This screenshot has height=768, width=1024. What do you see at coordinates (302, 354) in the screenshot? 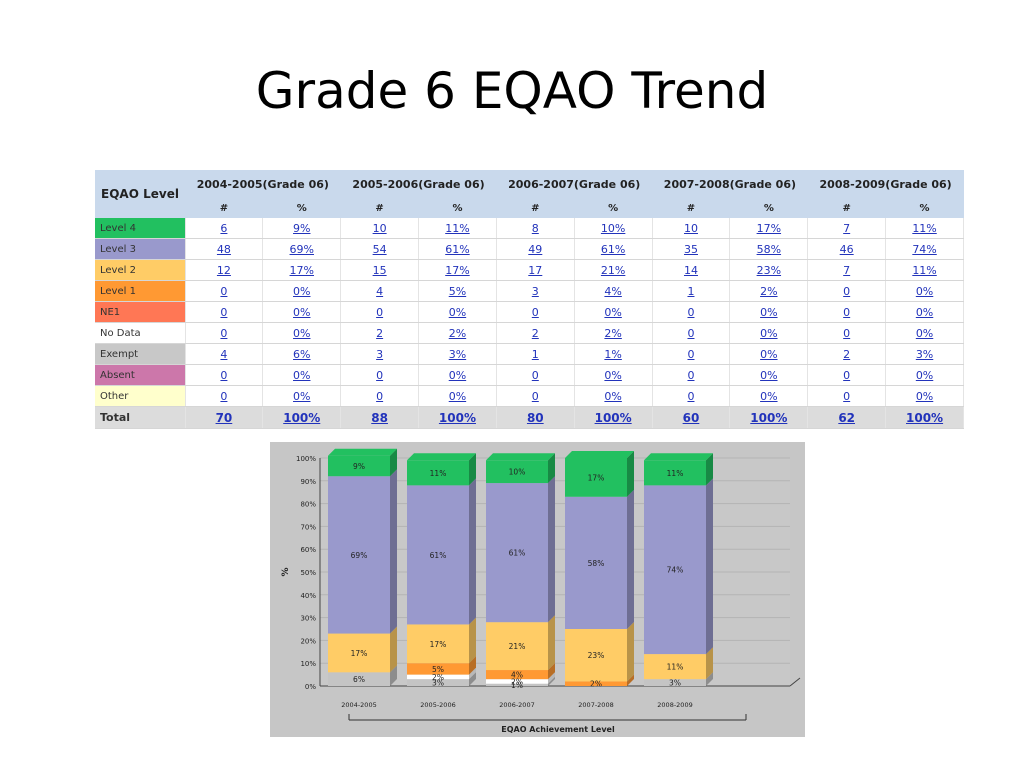
I see `percent-link: 6%` at bounding box center [302, 354].